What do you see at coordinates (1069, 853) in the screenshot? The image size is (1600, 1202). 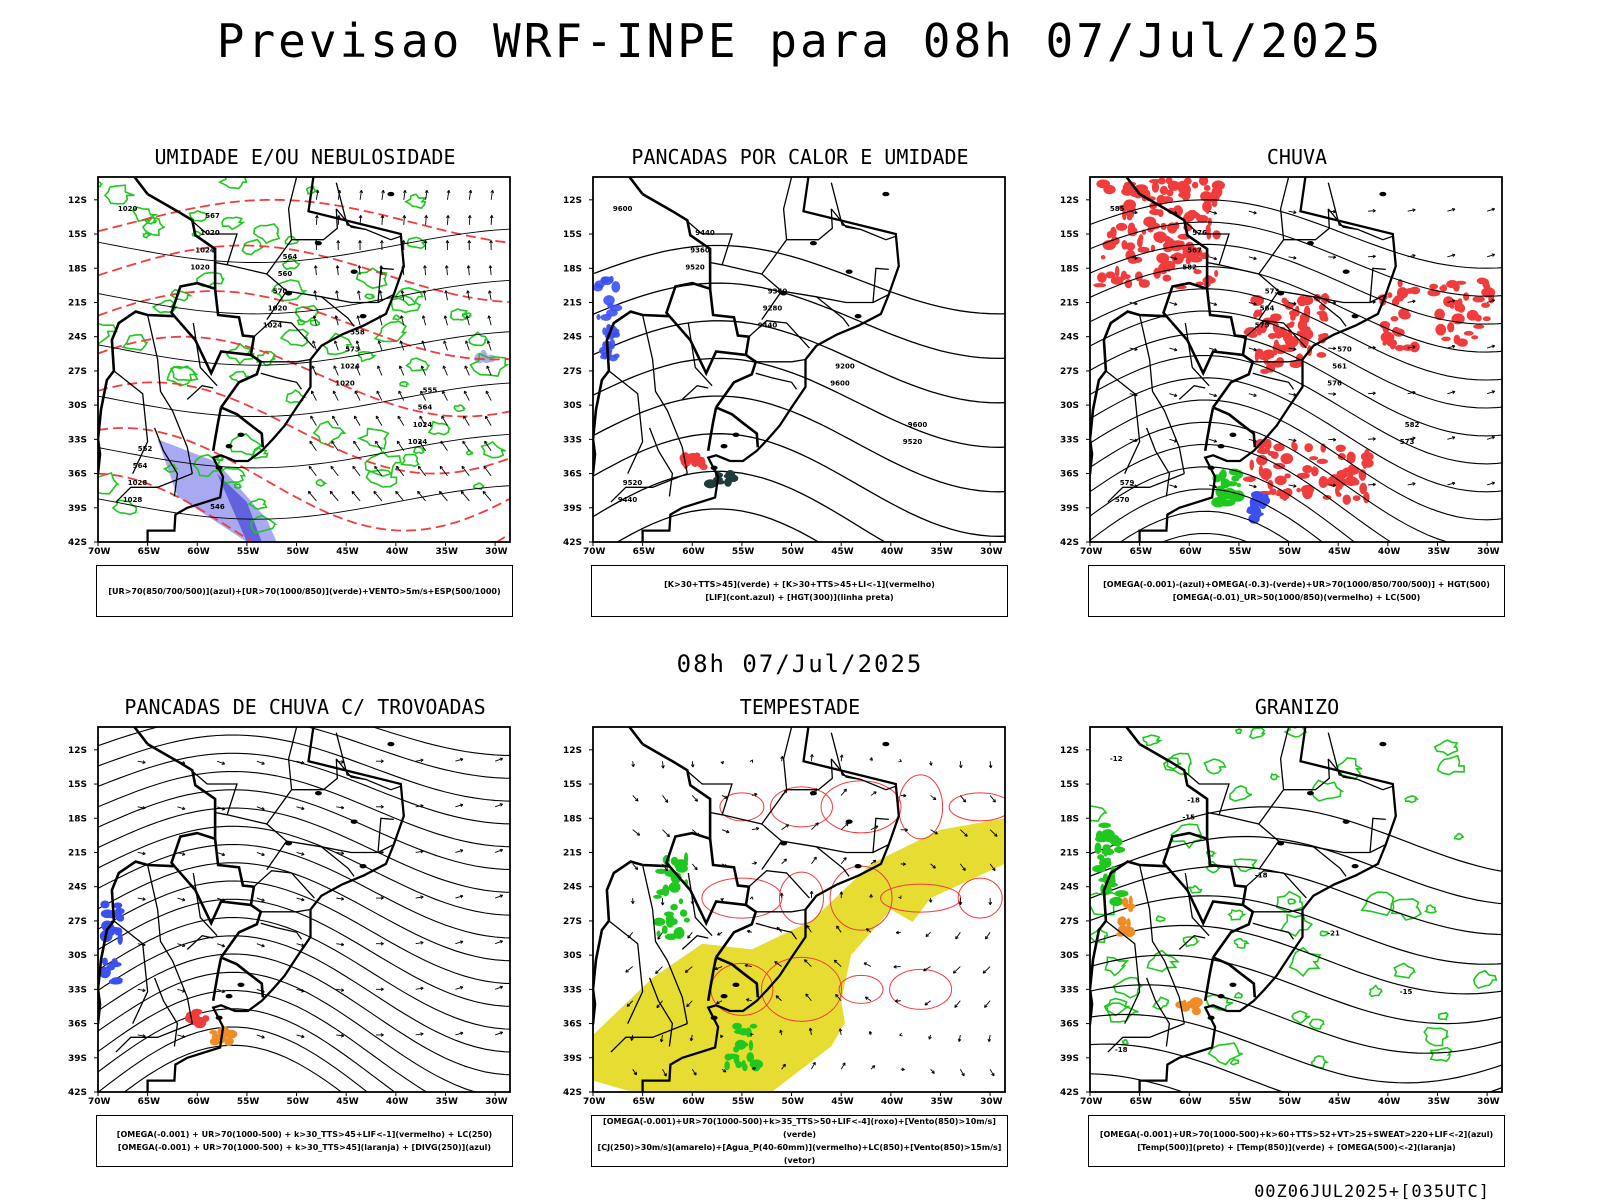 I see `lat-label: 21S` at bounding box center [1069, 853].